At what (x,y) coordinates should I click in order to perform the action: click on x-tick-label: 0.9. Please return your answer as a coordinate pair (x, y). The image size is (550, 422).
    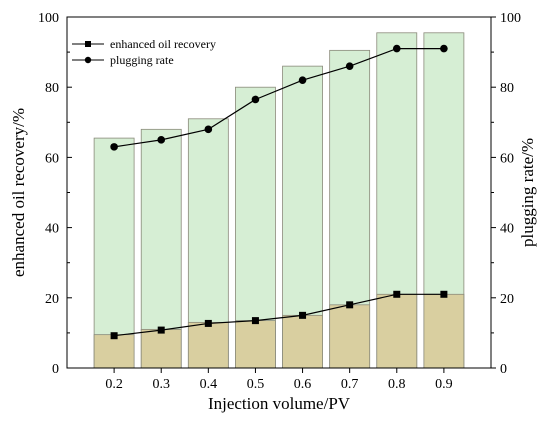
    Looking at the image, I should click on (444, 384).